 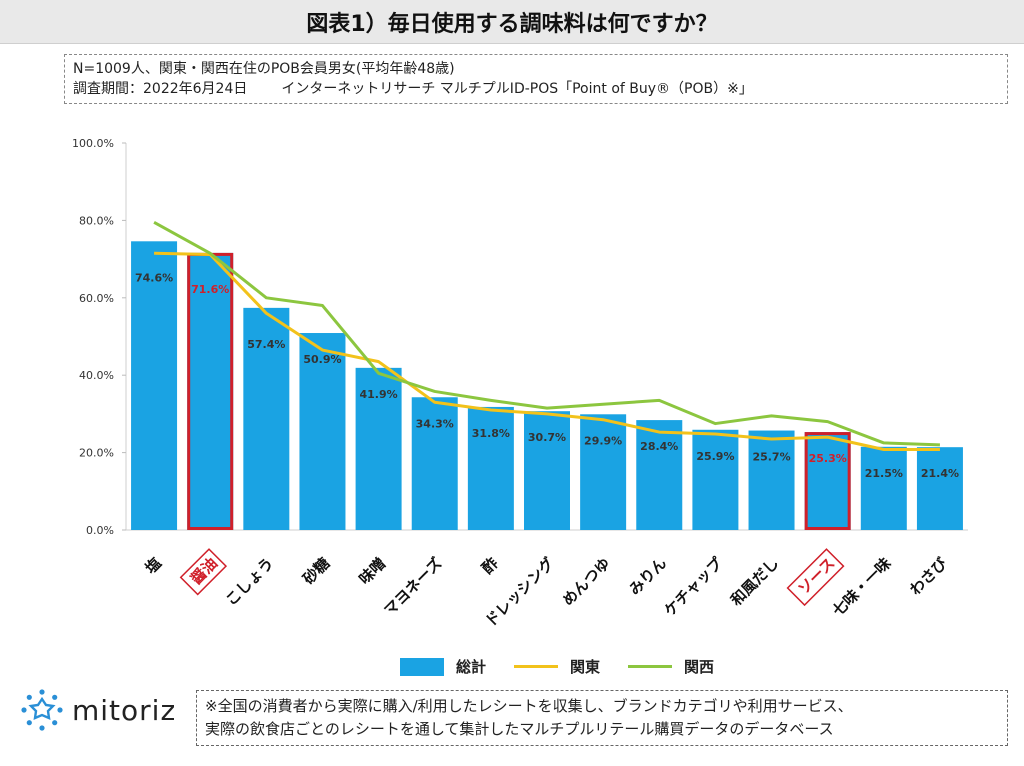 What do you see at coordinates (96, 453) in the screenshot?
I see `y-tick-label: 20.0%` at bounding box center [96, 453].